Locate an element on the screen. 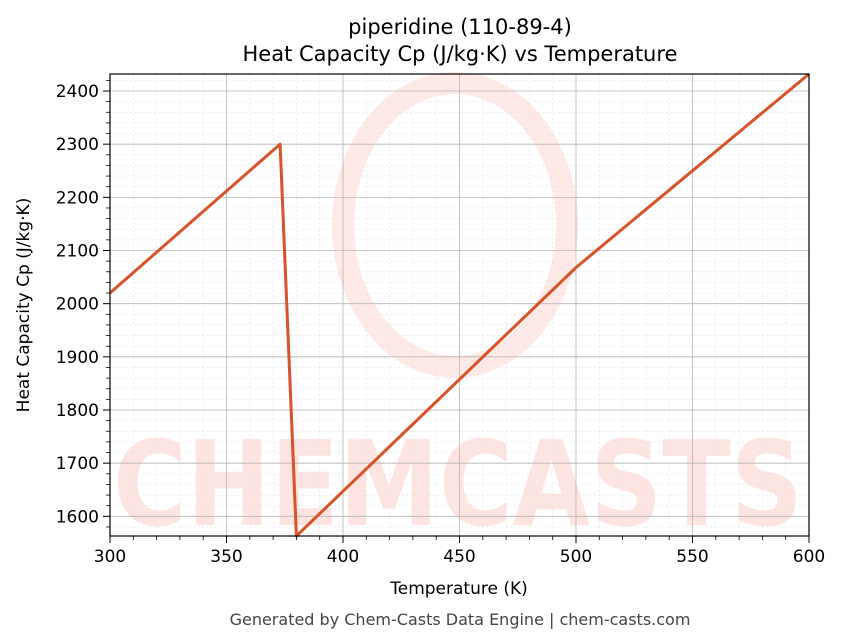 The image size is (843, 644). x-axis-label: Temperature (K) is located at coordinates (458, 589).